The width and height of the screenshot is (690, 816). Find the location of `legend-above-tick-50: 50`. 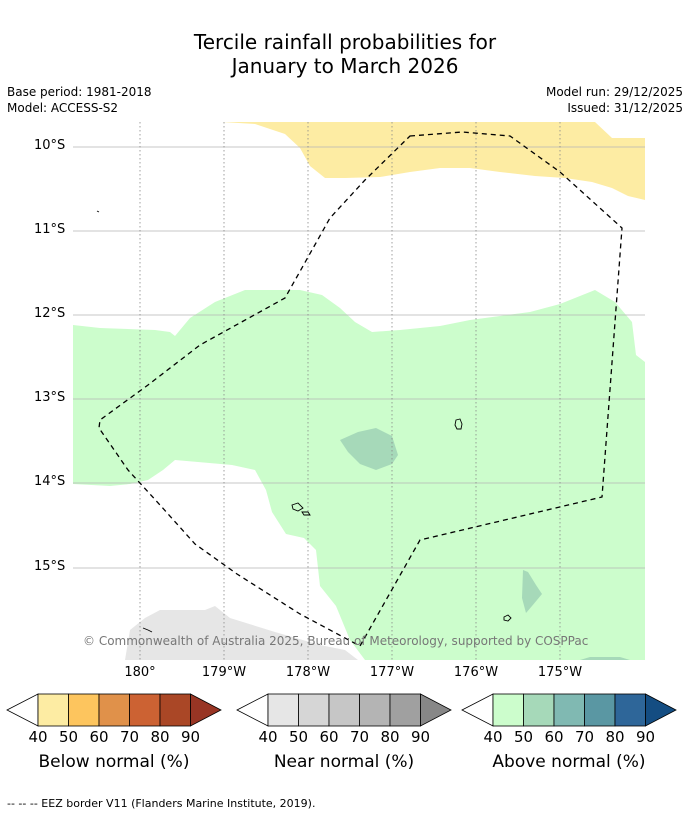

legend-above-tick-50: 50 is located at coordinates (523, 737).